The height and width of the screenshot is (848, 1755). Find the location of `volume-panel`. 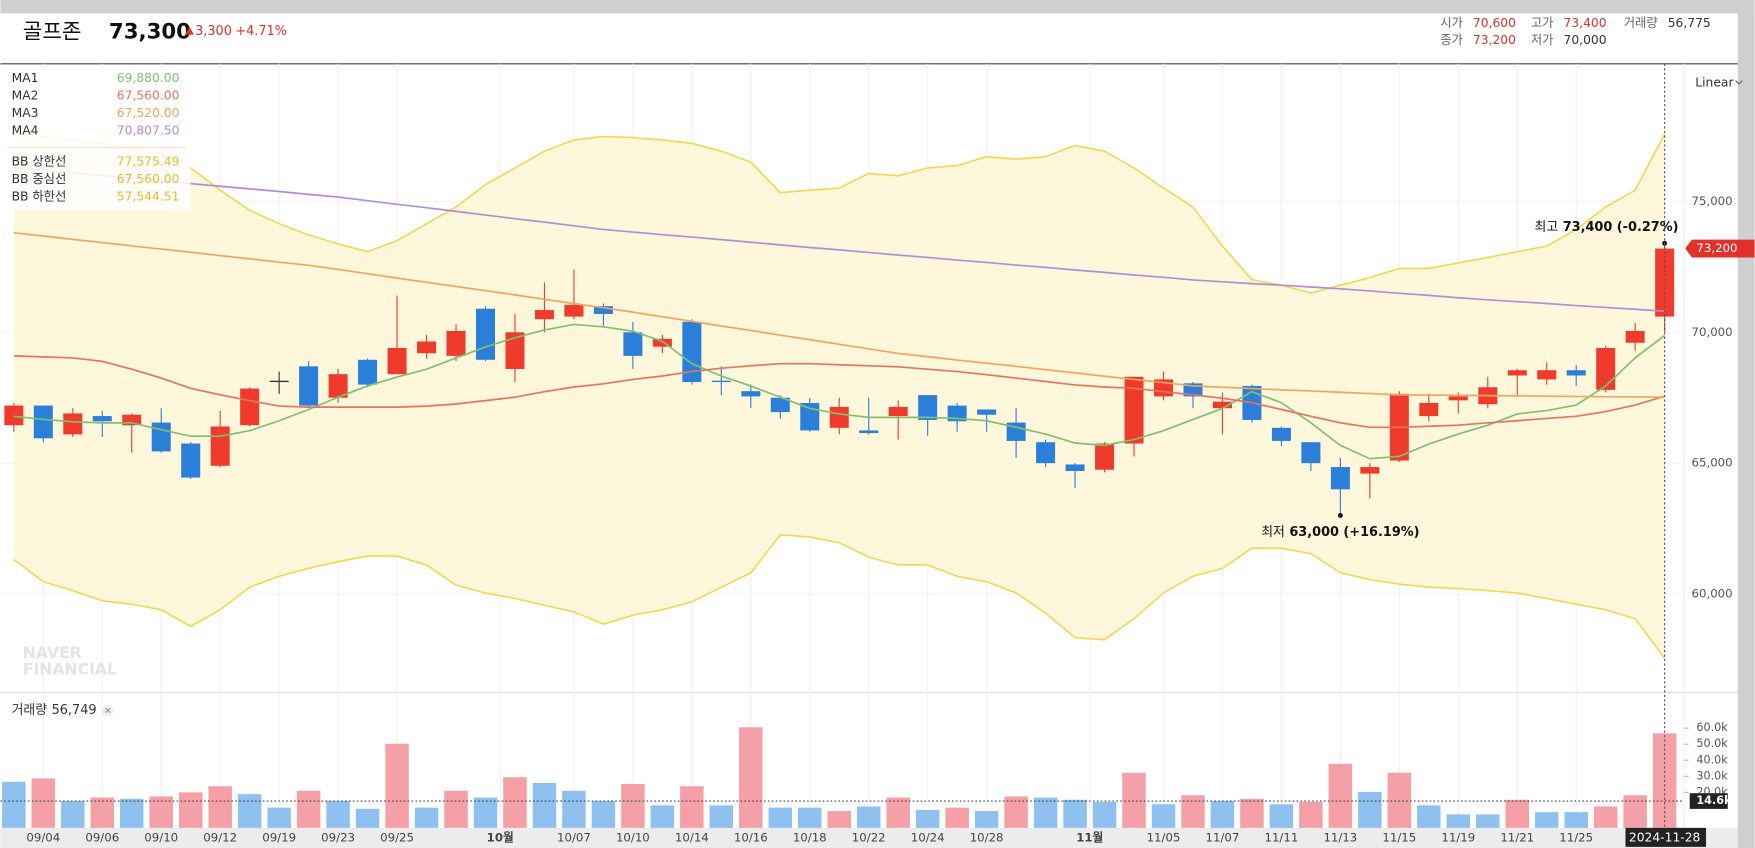

volume-panel is located at coordinates (844, 777).